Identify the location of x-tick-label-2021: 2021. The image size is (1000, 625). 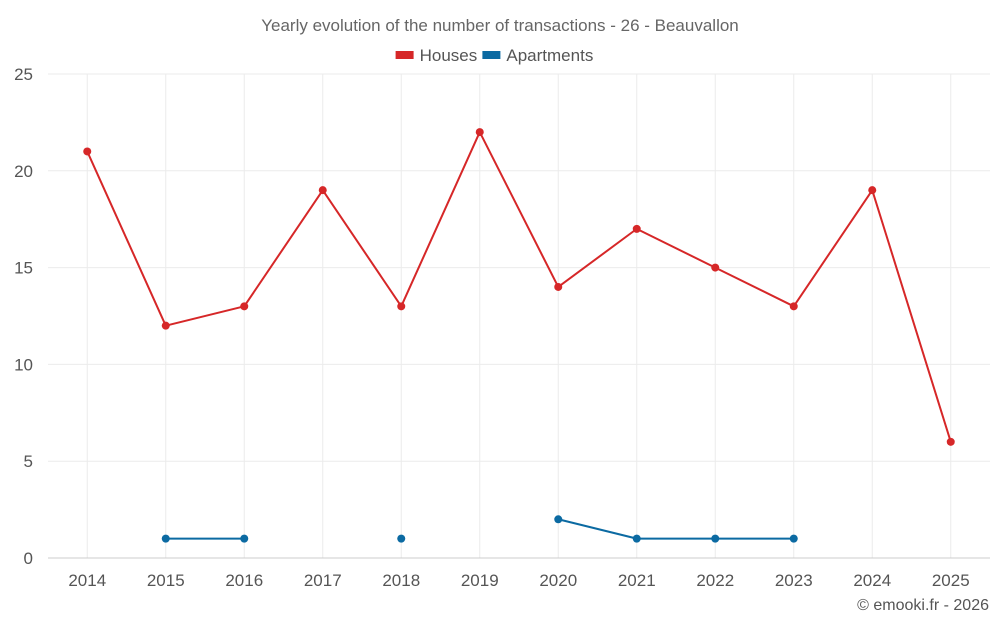
(637, 580).